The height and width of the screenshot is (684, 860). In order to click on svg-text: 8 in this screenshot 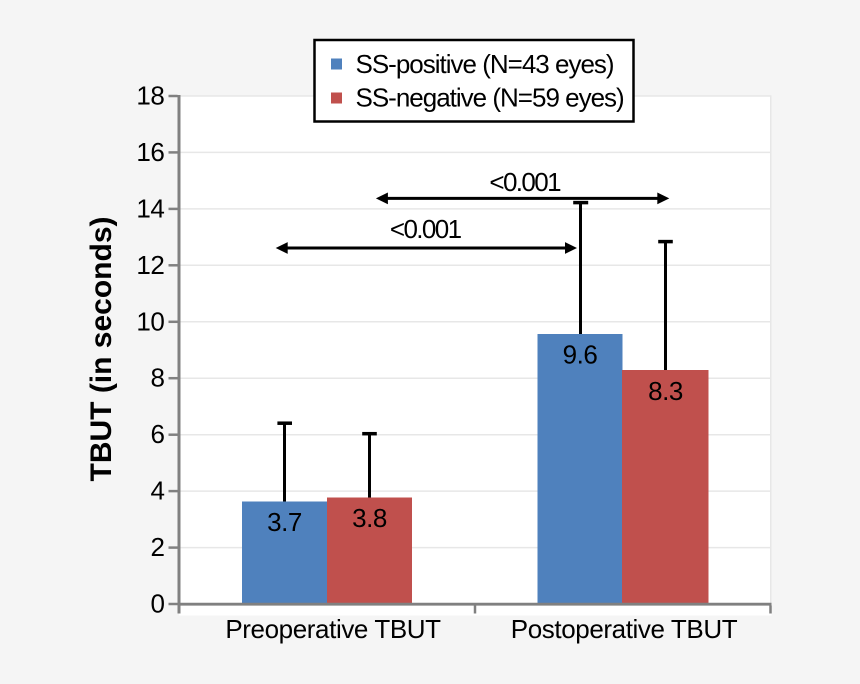, I will do `click(157, 378)`.